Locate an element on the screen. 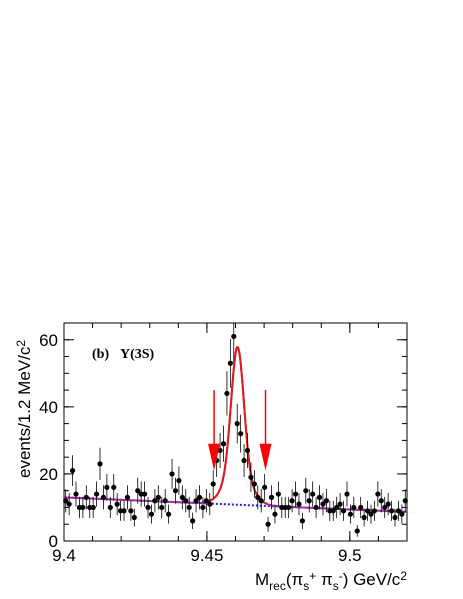 The image size is (463, 599). x-tick-label: 9.5 is located at coordinates (350, 555).